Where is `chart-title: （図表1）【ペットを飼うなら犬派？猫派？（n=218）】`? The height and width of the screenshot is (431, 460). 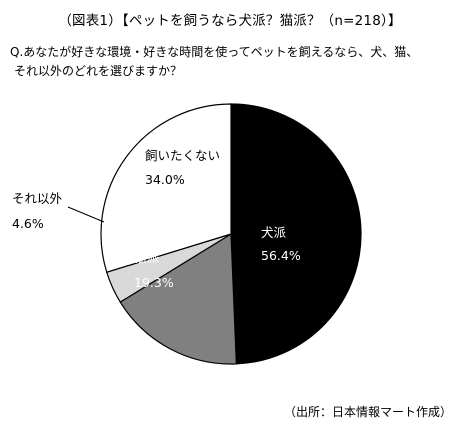 chart-title: （図表1）【ペットを飼うなら犬派？猫派？（n=218）】 is located at coordinates (230, 21).